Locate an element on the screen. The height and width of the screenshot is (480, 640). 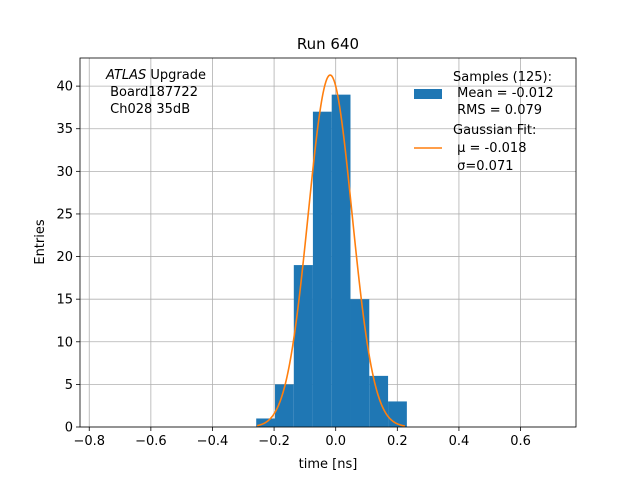
y-tick-label: 40 is located at coordinates (64, 87).